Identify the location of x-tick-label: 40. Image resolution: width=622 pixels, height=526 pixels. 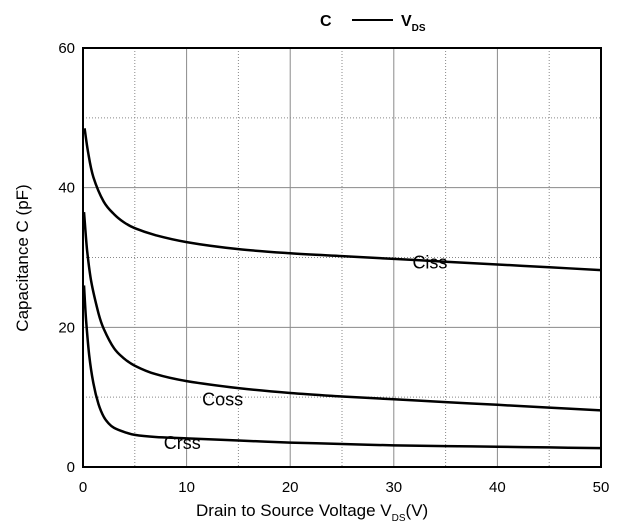
(497, 487).